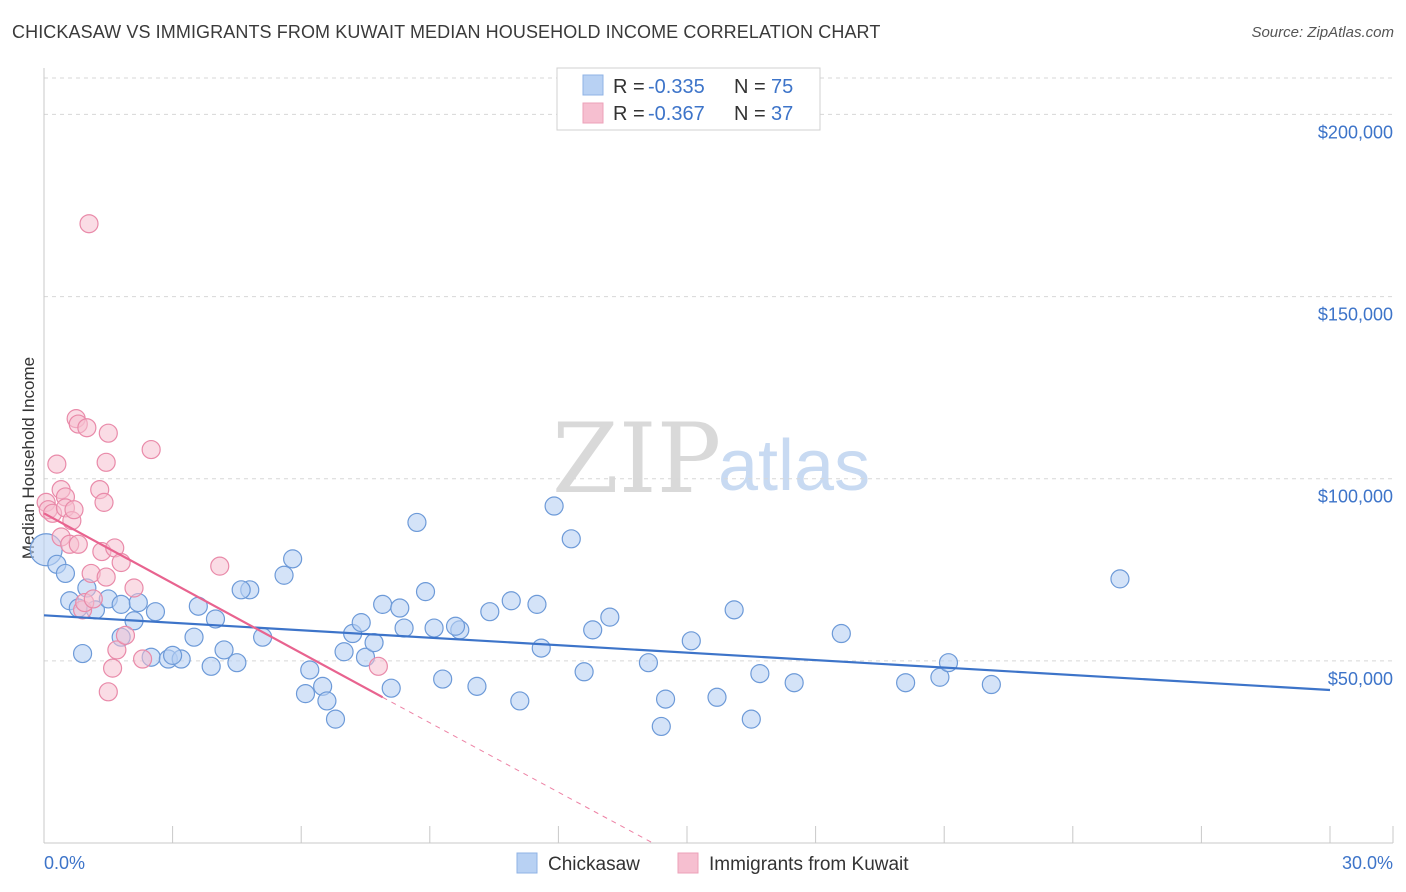 Image resolution: width=1406 pixels, height=892 pixels. What do you see at coordinates (64, 863) in the screenshot?
I see `x-tick-label-0: 0.0%` at bounding box center [64, 863].